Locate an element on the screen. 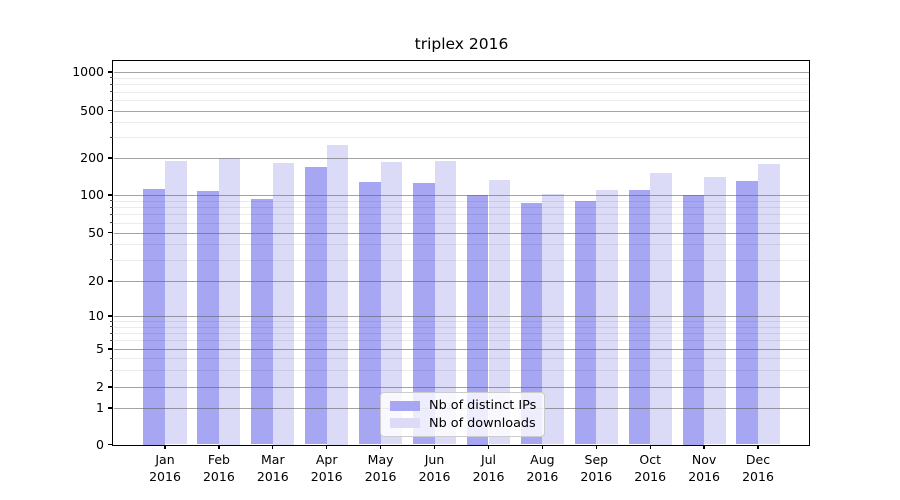  x-tick-label-feb: Feb 2016 is located at coordinates (219, 468).